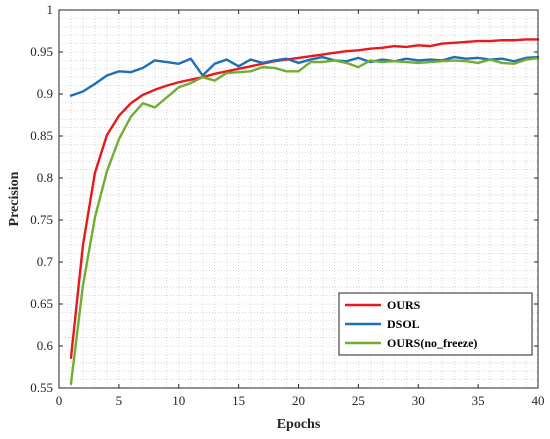  I want to click on x-tick-label: 15, so click(238, 400).